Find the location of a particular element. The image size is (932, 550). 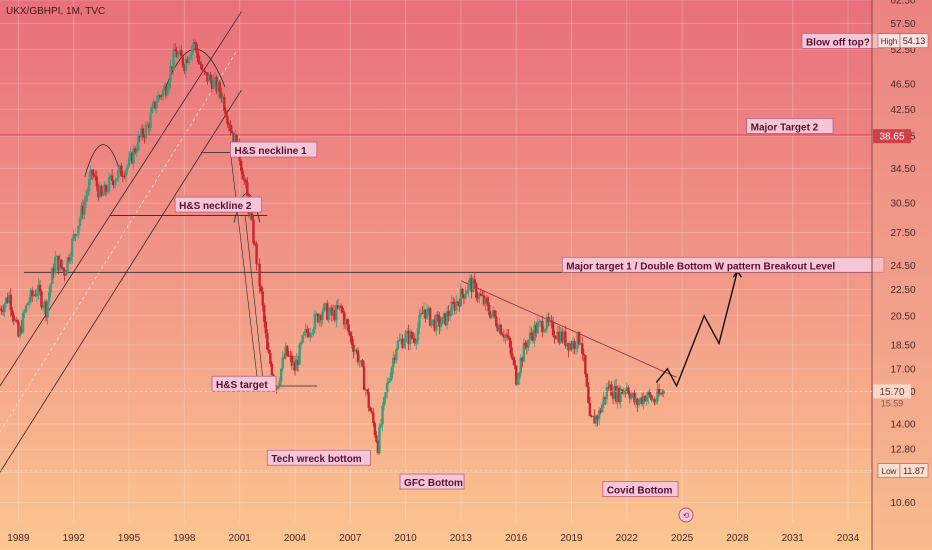

replay-icon: ⟲ is located at coordinates (686, 515).